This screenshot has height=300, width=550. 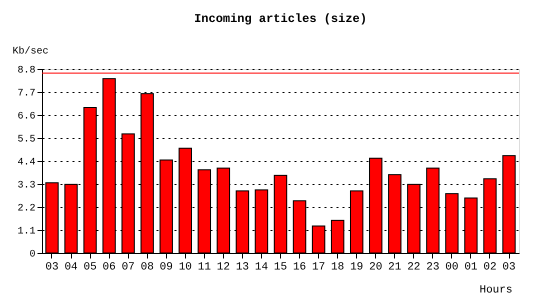 I want to click on x-tick-label: 01, so click(x=471, y=268).